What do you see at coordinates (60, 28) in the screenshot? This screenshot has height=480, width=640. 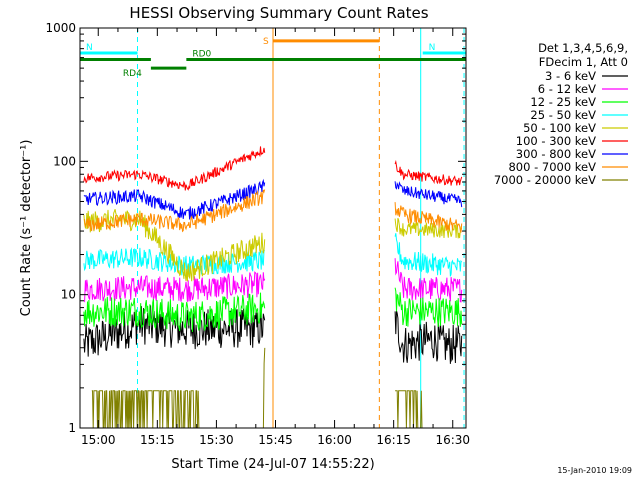 I see `y-tick-label-3: 1000` at bounding box center [60, 28].